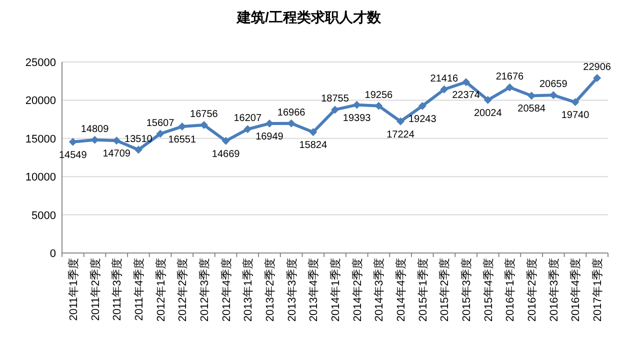  Describe the element at coordinates (510, 76) in the screenshot. I see `data-label: 21676` at that location.